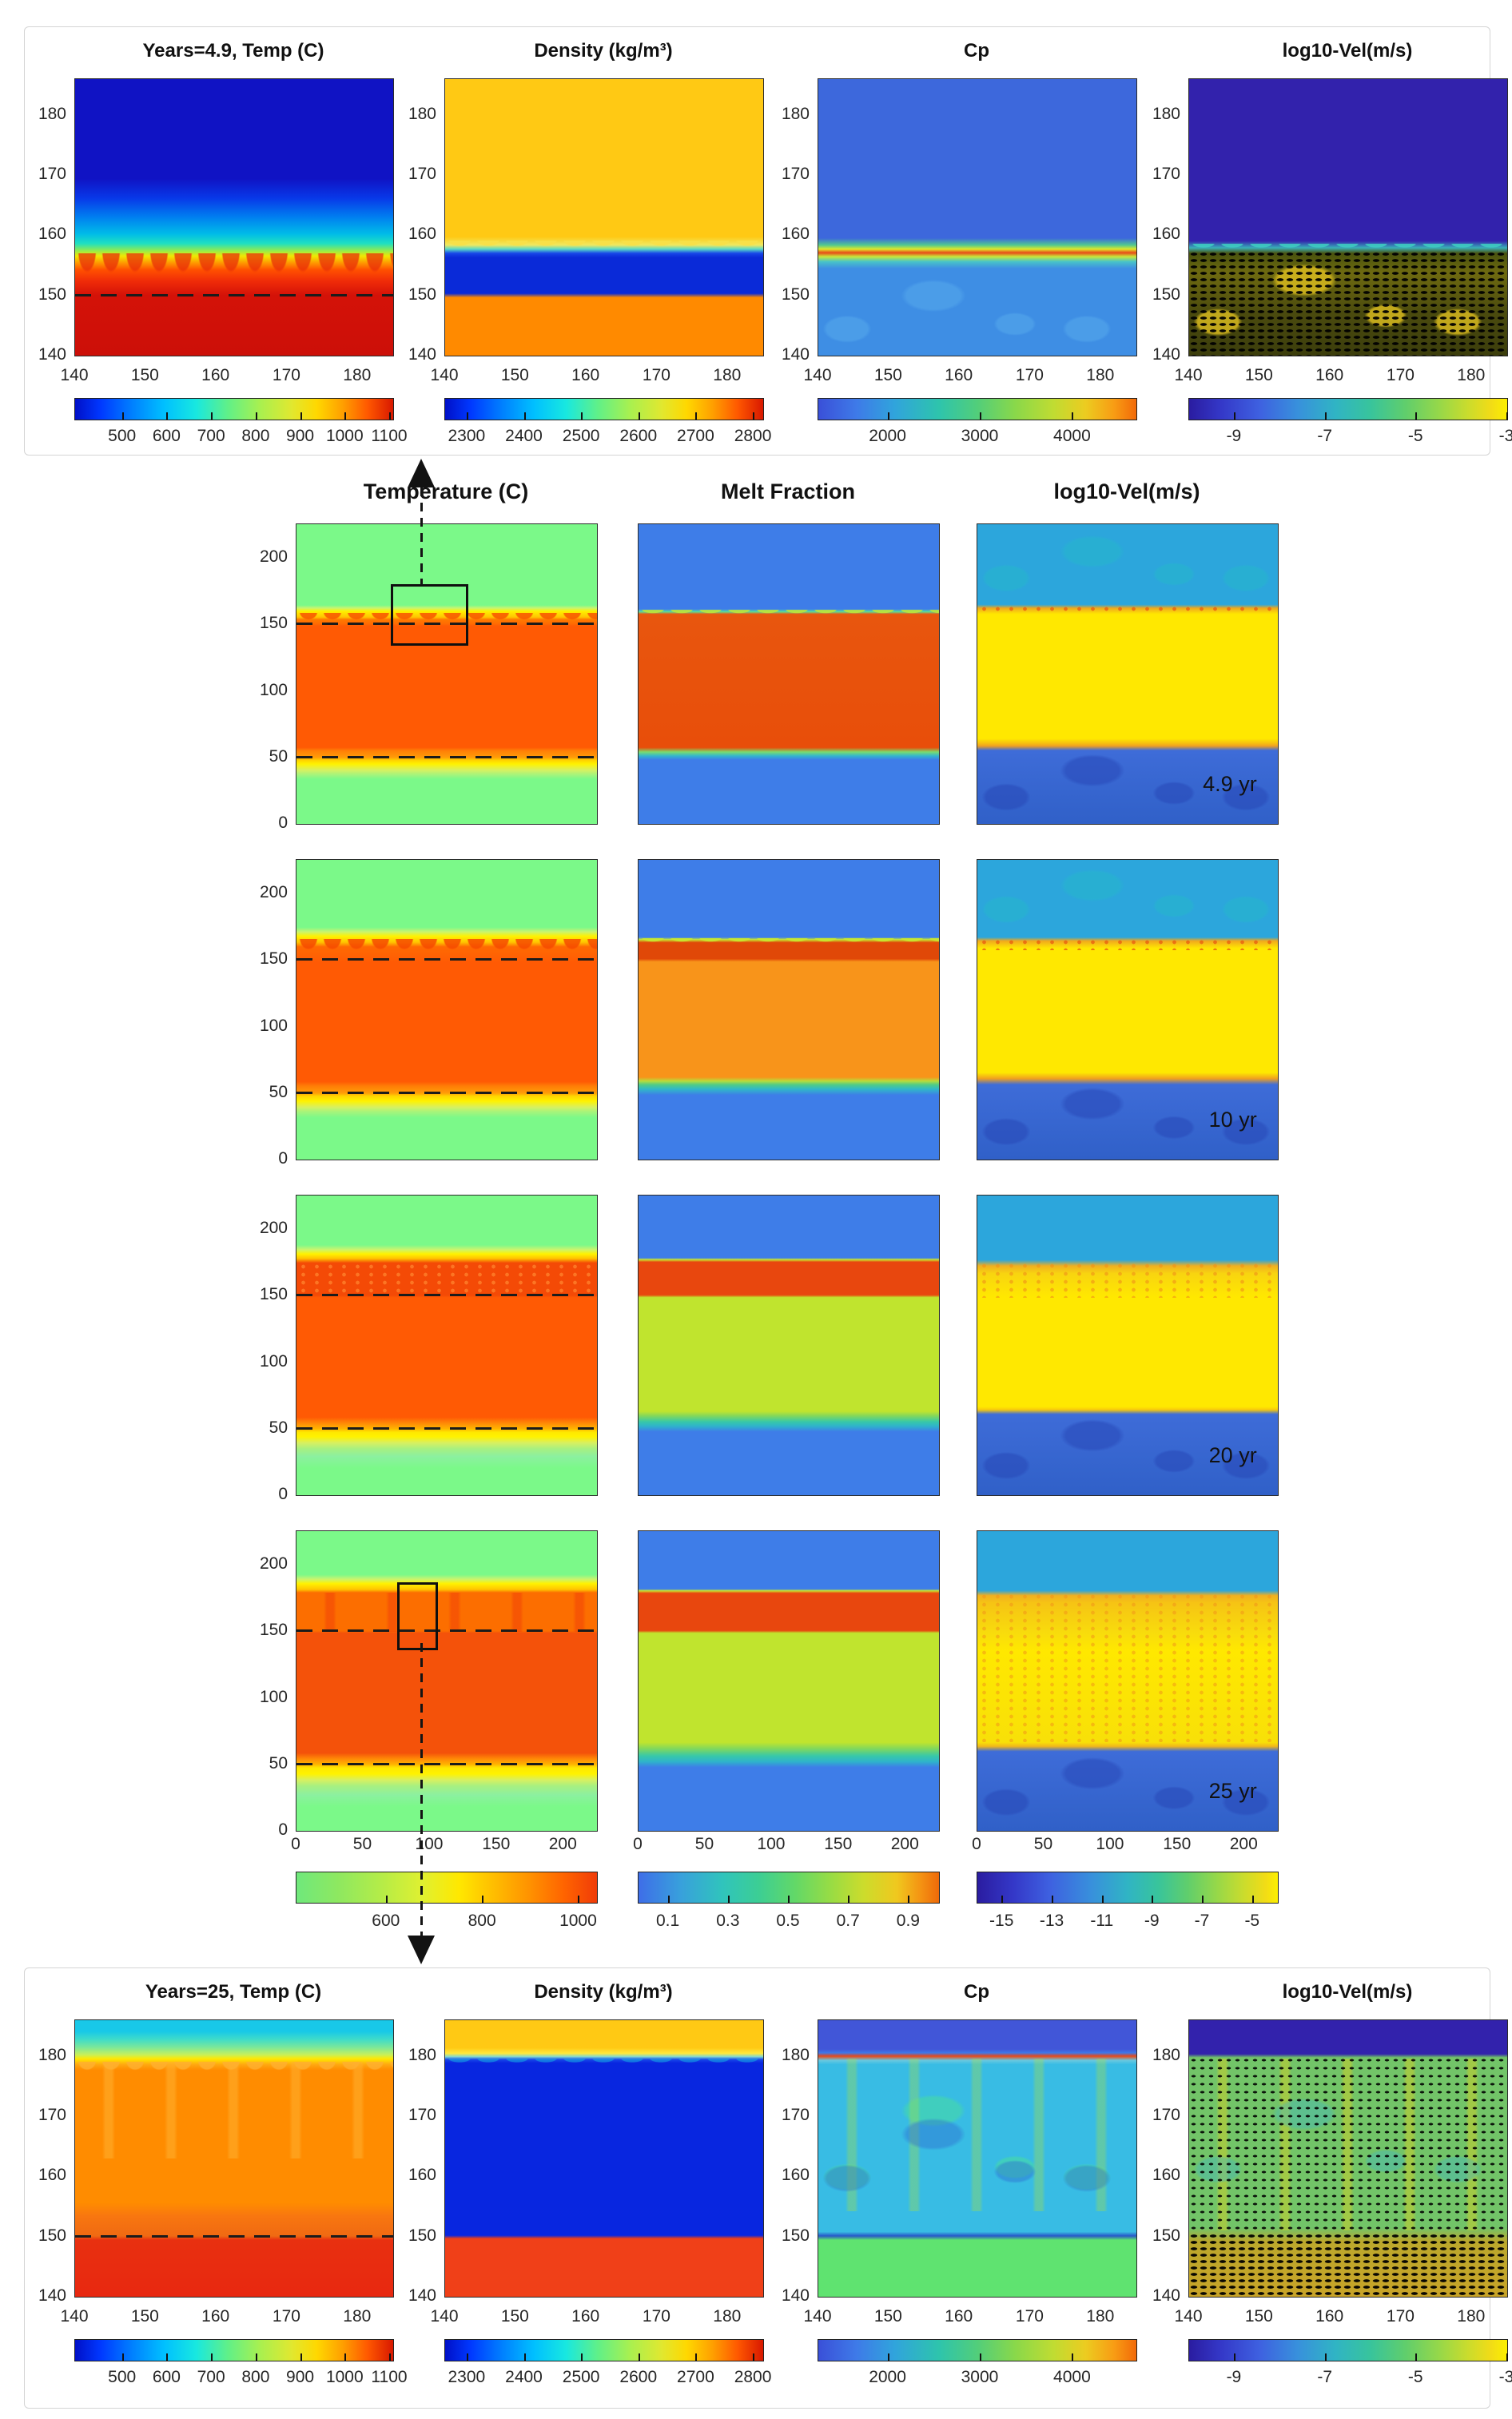 This screenshot has height=2419, width=1512. I want to click on colorbar-tick-label: 2800, so click(753, 2377).